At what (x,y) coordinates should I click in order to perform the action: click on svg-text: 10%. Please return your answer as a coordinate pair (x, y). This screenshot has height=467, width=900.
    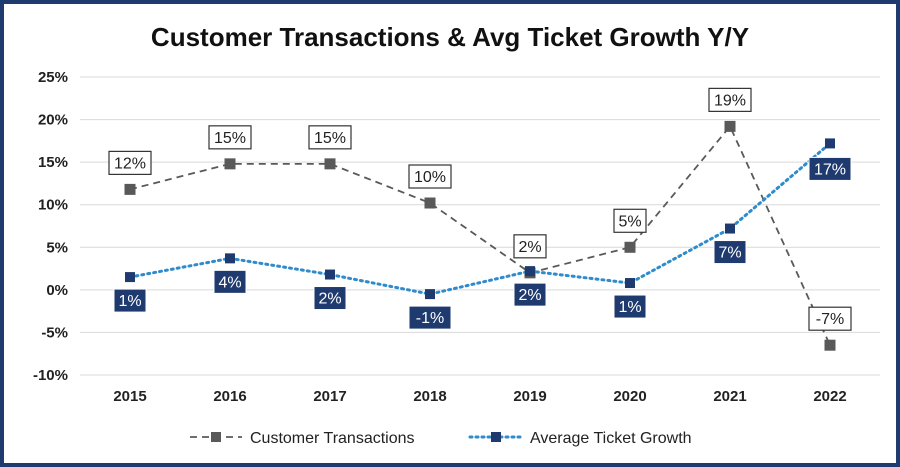
    Looking at the image, I should click on (430, 177).